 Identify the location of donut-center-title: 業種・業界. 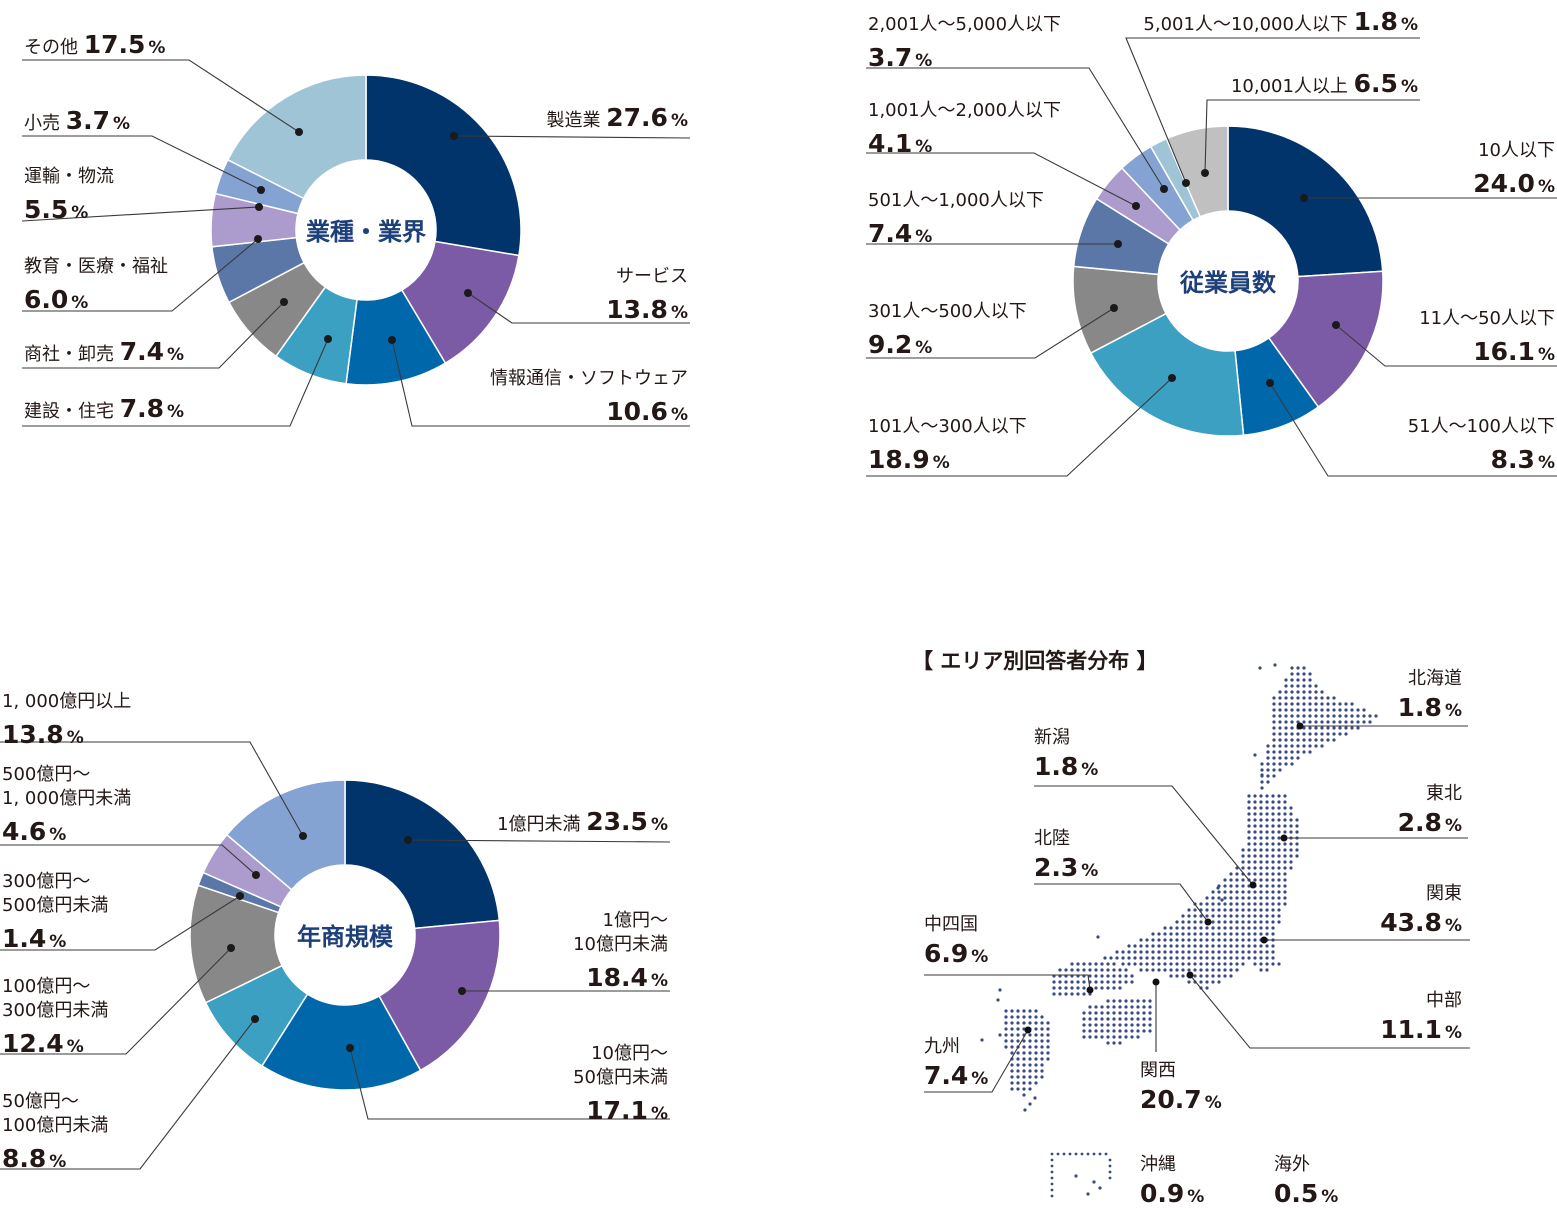
(366, 232).